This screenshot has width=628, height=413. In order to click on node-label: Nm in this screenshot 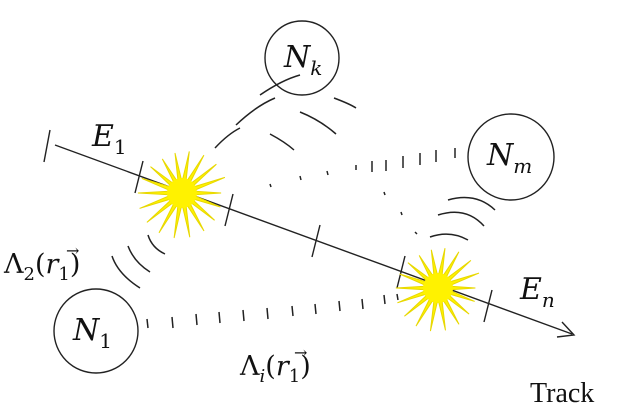, I will do `click(509, 158)`.